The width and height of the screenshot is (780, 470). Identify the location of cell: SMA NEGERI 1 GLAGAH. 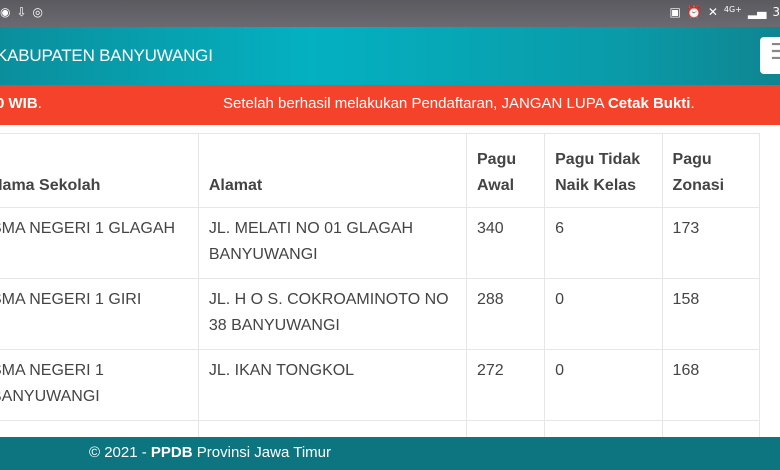
(99, 243).